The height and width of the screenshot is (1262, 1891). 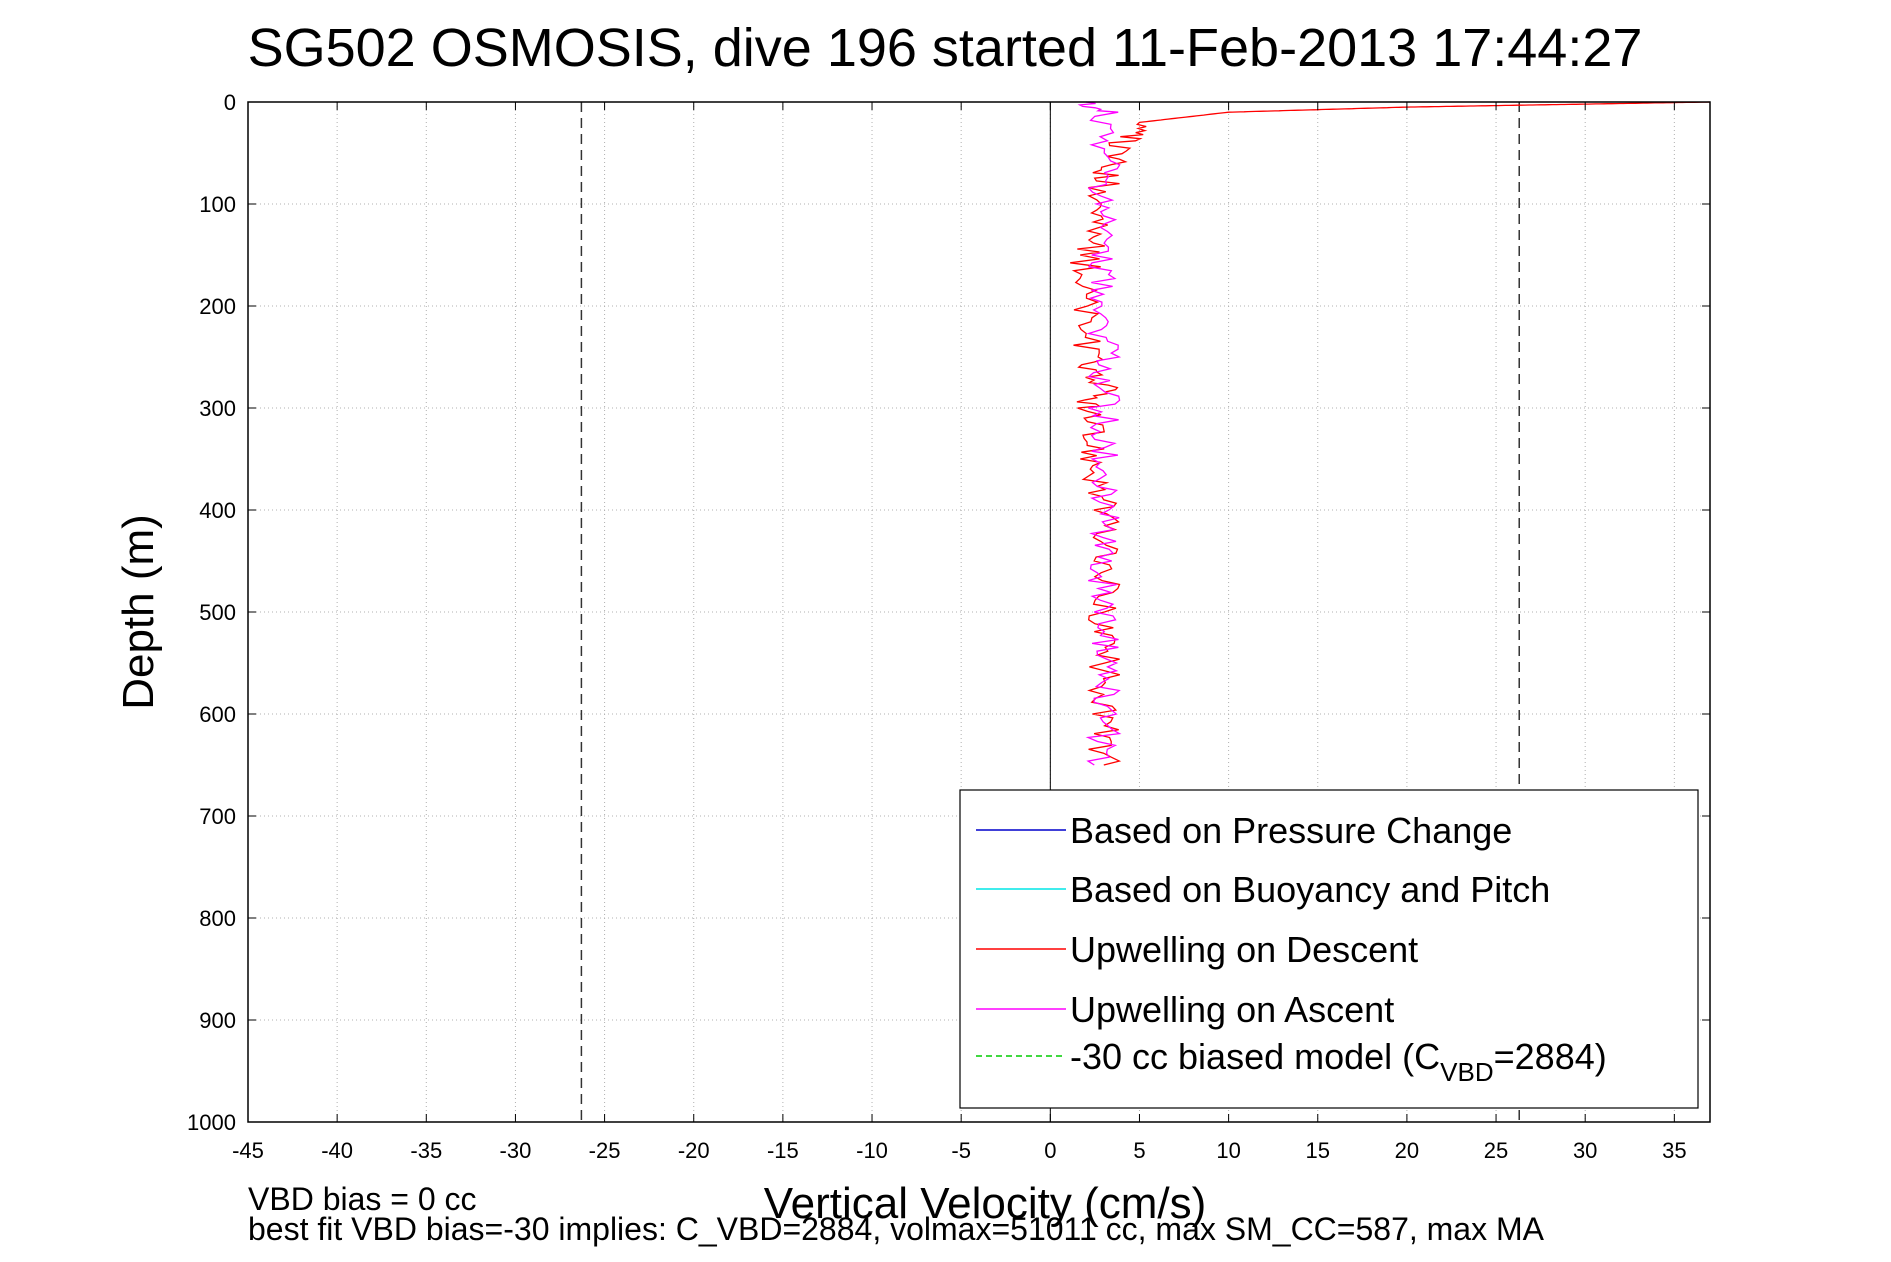 What do you see at coordinates (217, 918) in the screenshot?
I see `y-tick-label: 800` at bounding box center [217, 918].